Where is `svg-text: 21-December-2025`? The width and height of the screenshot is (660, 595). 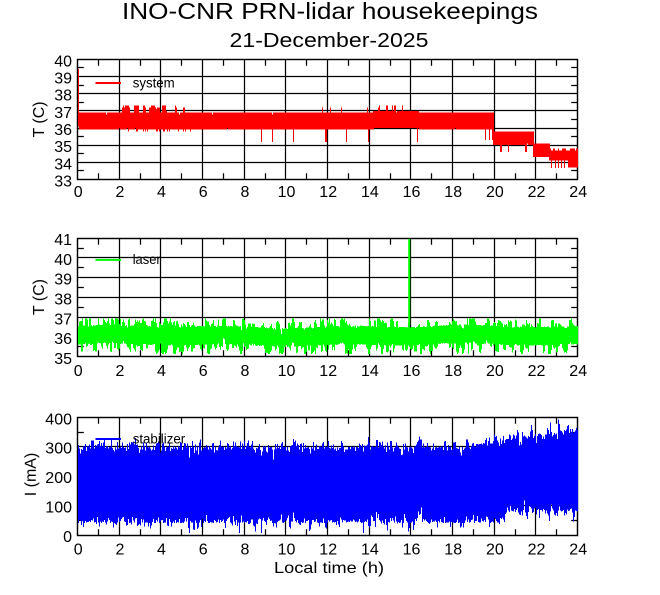 svg-text: 21-December-2025 is located at coordinates (329, 41).